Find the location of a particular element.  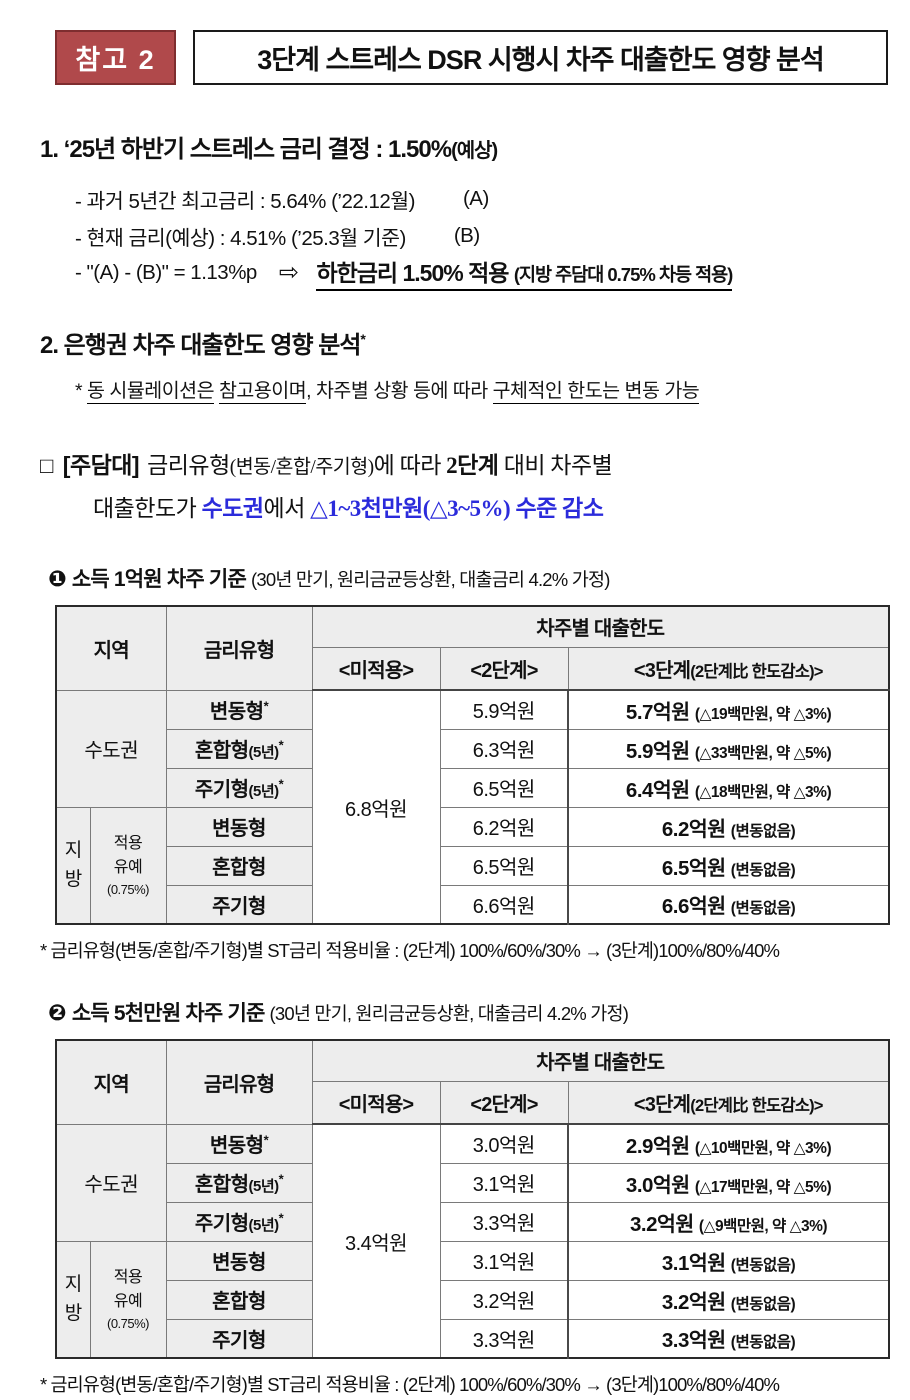

table2-caption-text: 소득 5천만원 차주 기준 is located at coordinates (170, 1013).